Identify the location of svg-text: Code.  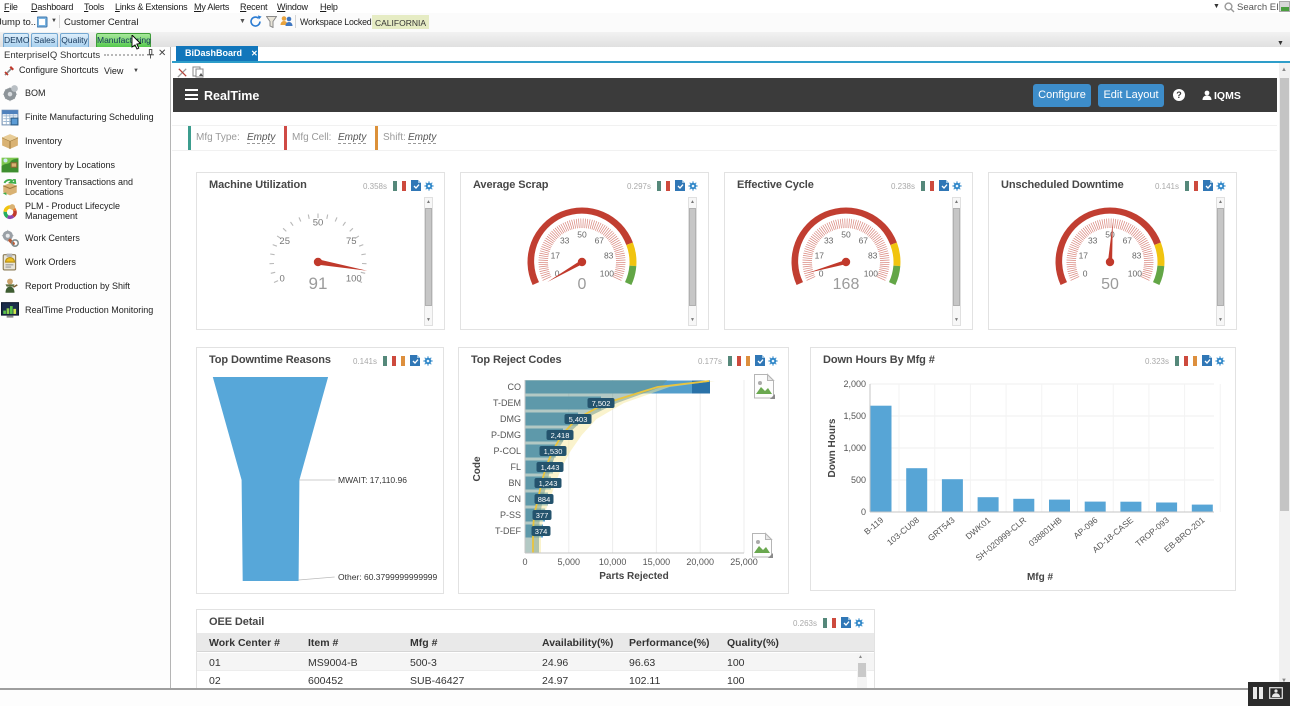
(477, 468).